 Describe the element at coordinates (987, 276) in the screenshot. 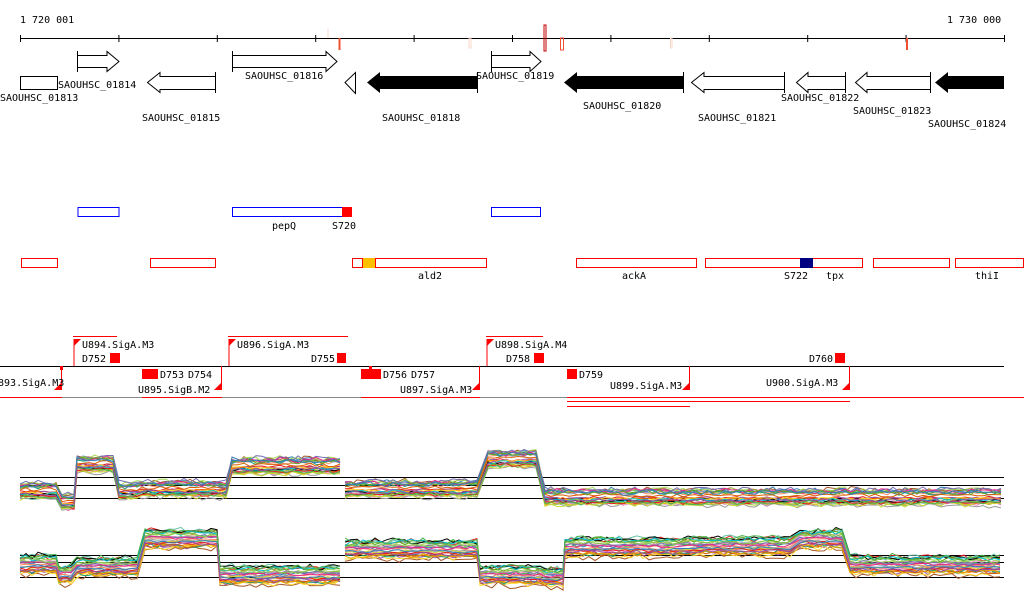

I see `svg-text: thiI` at that location.